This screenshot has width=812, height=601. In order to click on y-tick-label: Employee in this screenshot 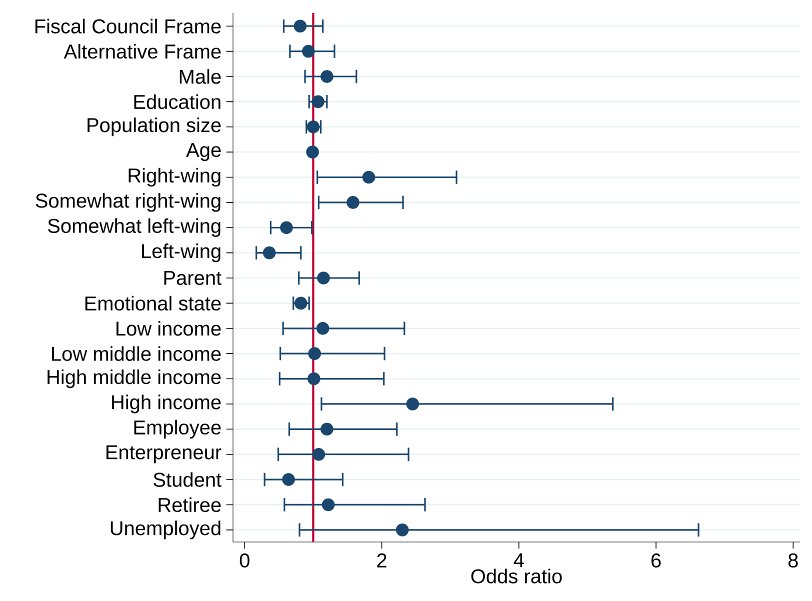, I will do `click(177, 429)`.